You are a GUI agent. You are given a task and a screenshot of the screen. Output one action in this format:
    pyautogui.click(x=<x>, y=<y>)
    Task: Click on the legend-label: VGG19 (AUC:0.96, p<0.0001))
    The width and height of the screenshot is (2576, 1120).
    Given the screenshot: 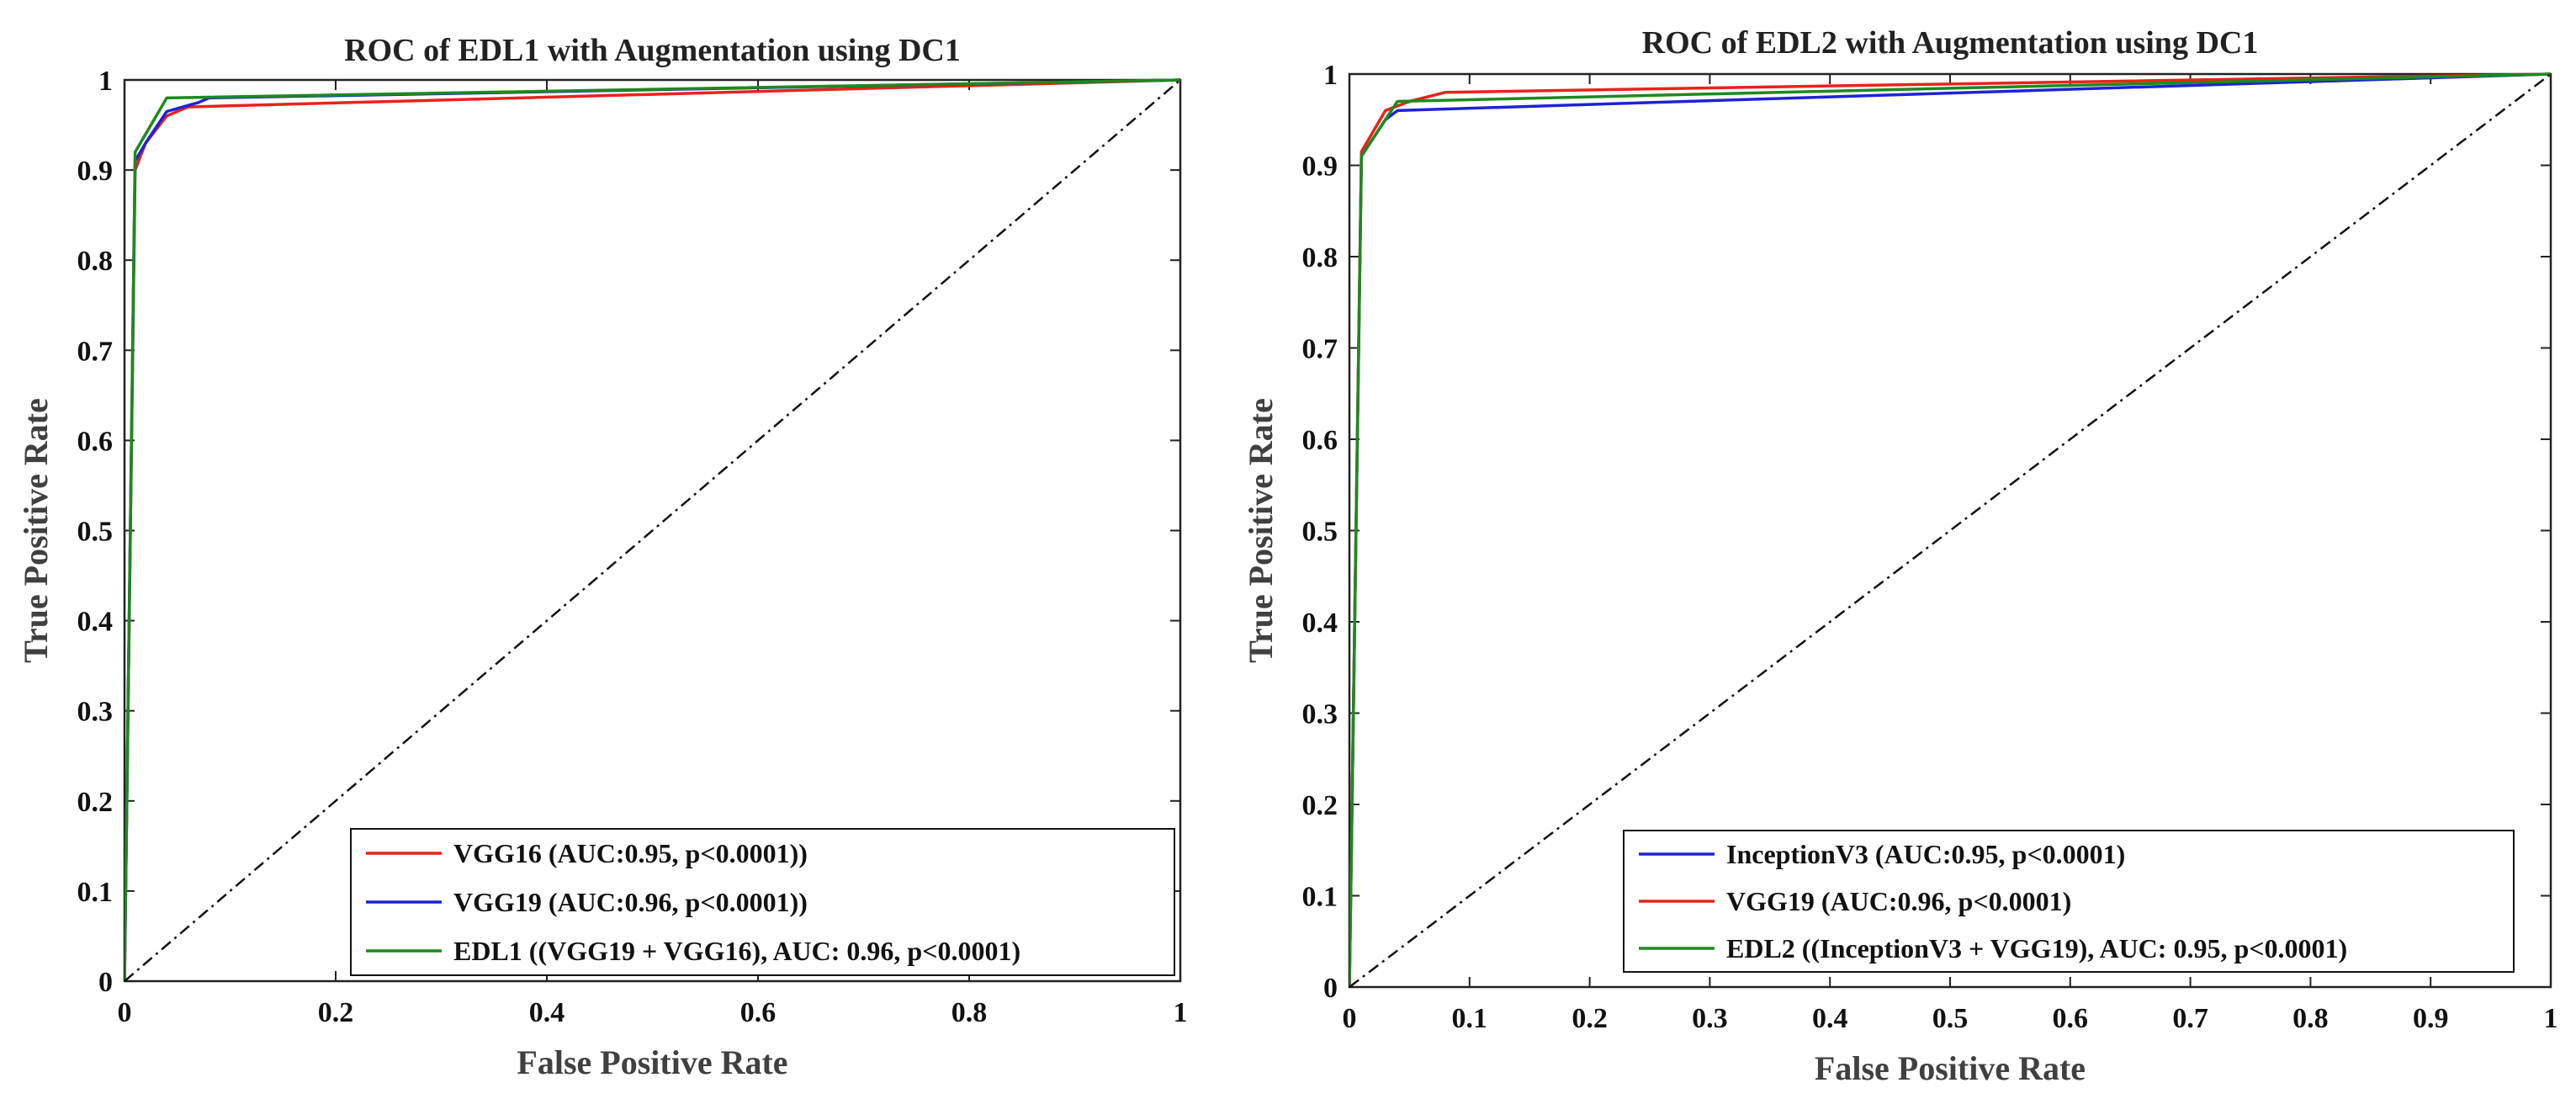 What is the action you would take?
    pyautogui.click(x=630, y=902)
    